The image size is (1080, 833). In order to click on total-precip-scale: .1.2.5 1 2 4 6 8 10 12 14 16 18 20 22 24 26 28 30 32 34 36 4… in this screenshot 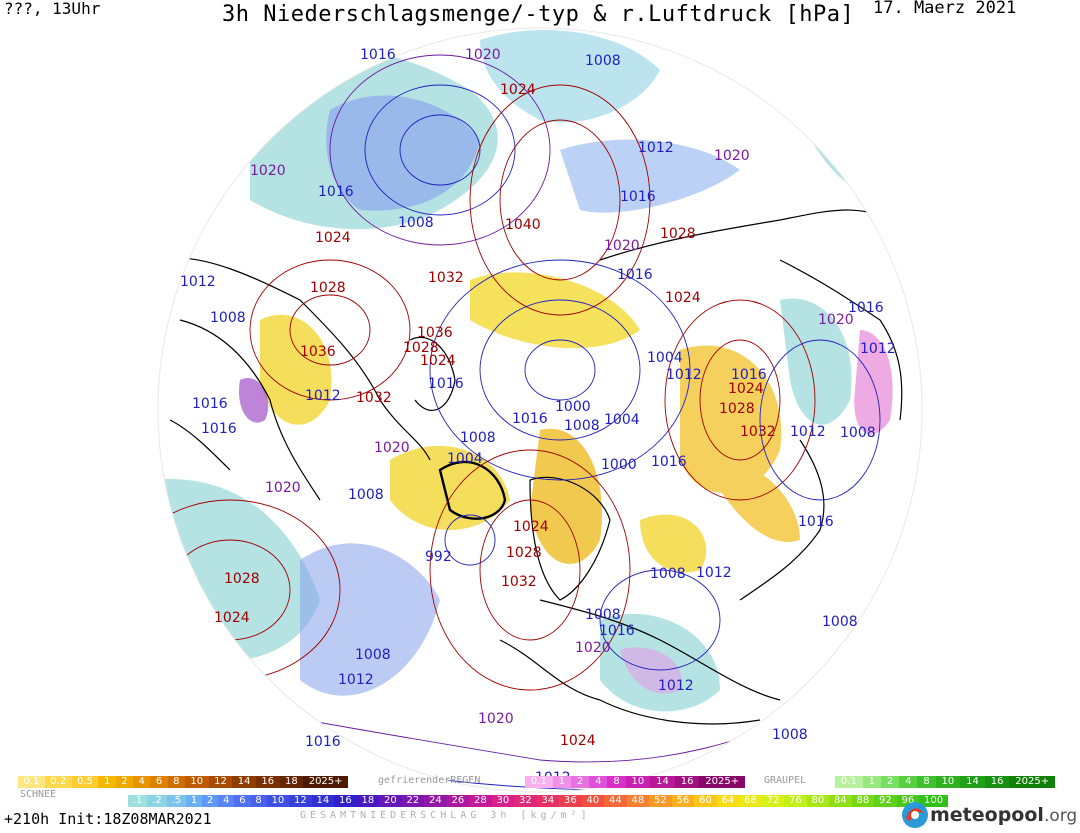, I will do `click(538, 801)`.